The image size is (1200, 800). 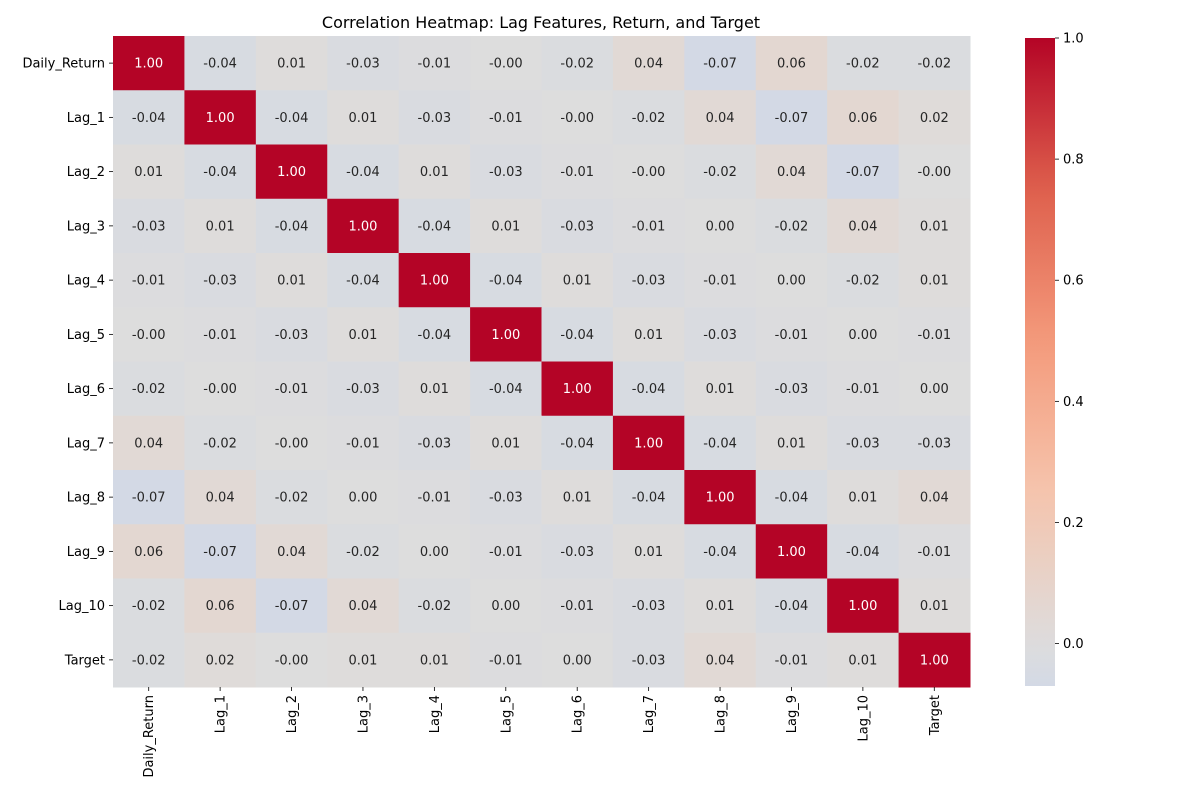 I want to click on colorbar-tick-label: 0.0, so click(x=1073, y=644).